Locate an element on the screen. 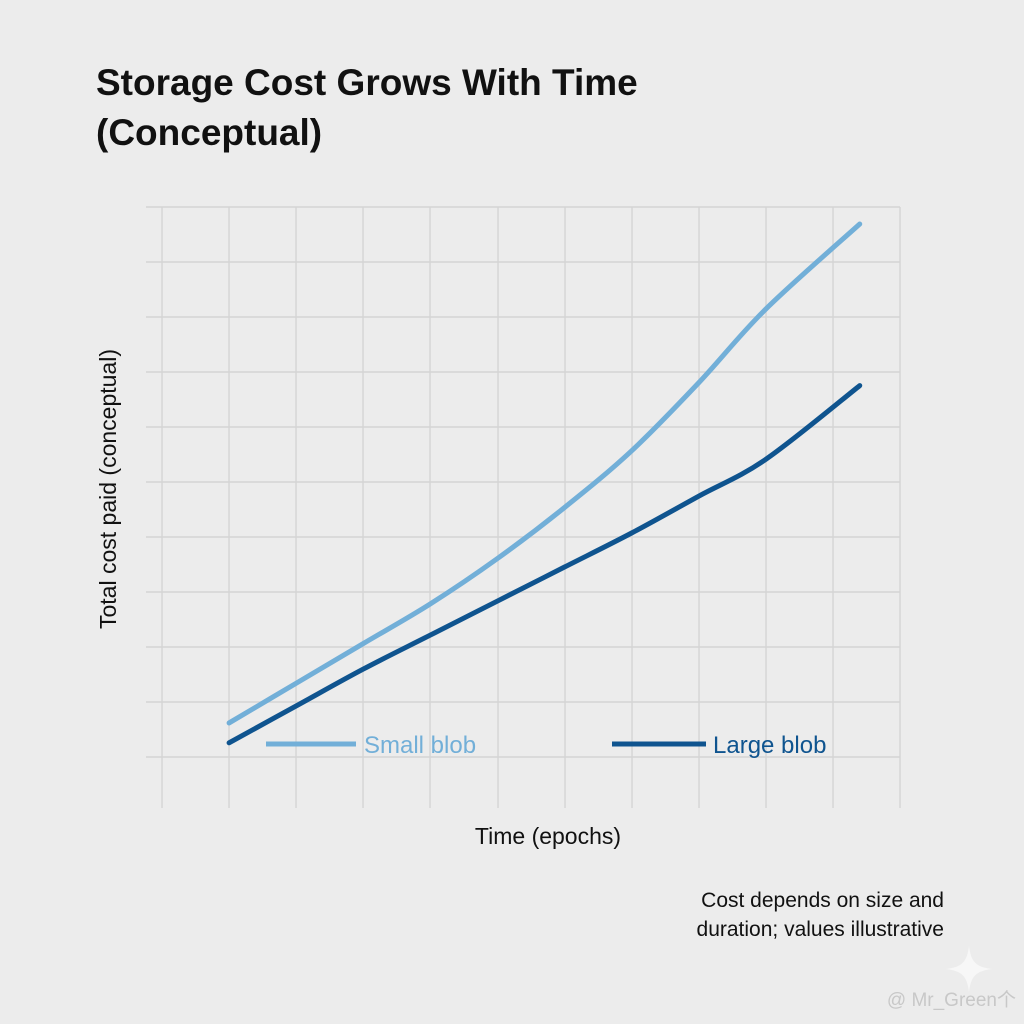 Image resolution: width=1024 pixels, height=1024 pixels. footnote-line-2: duration; values illustrative is located at coordinates (820, 929).